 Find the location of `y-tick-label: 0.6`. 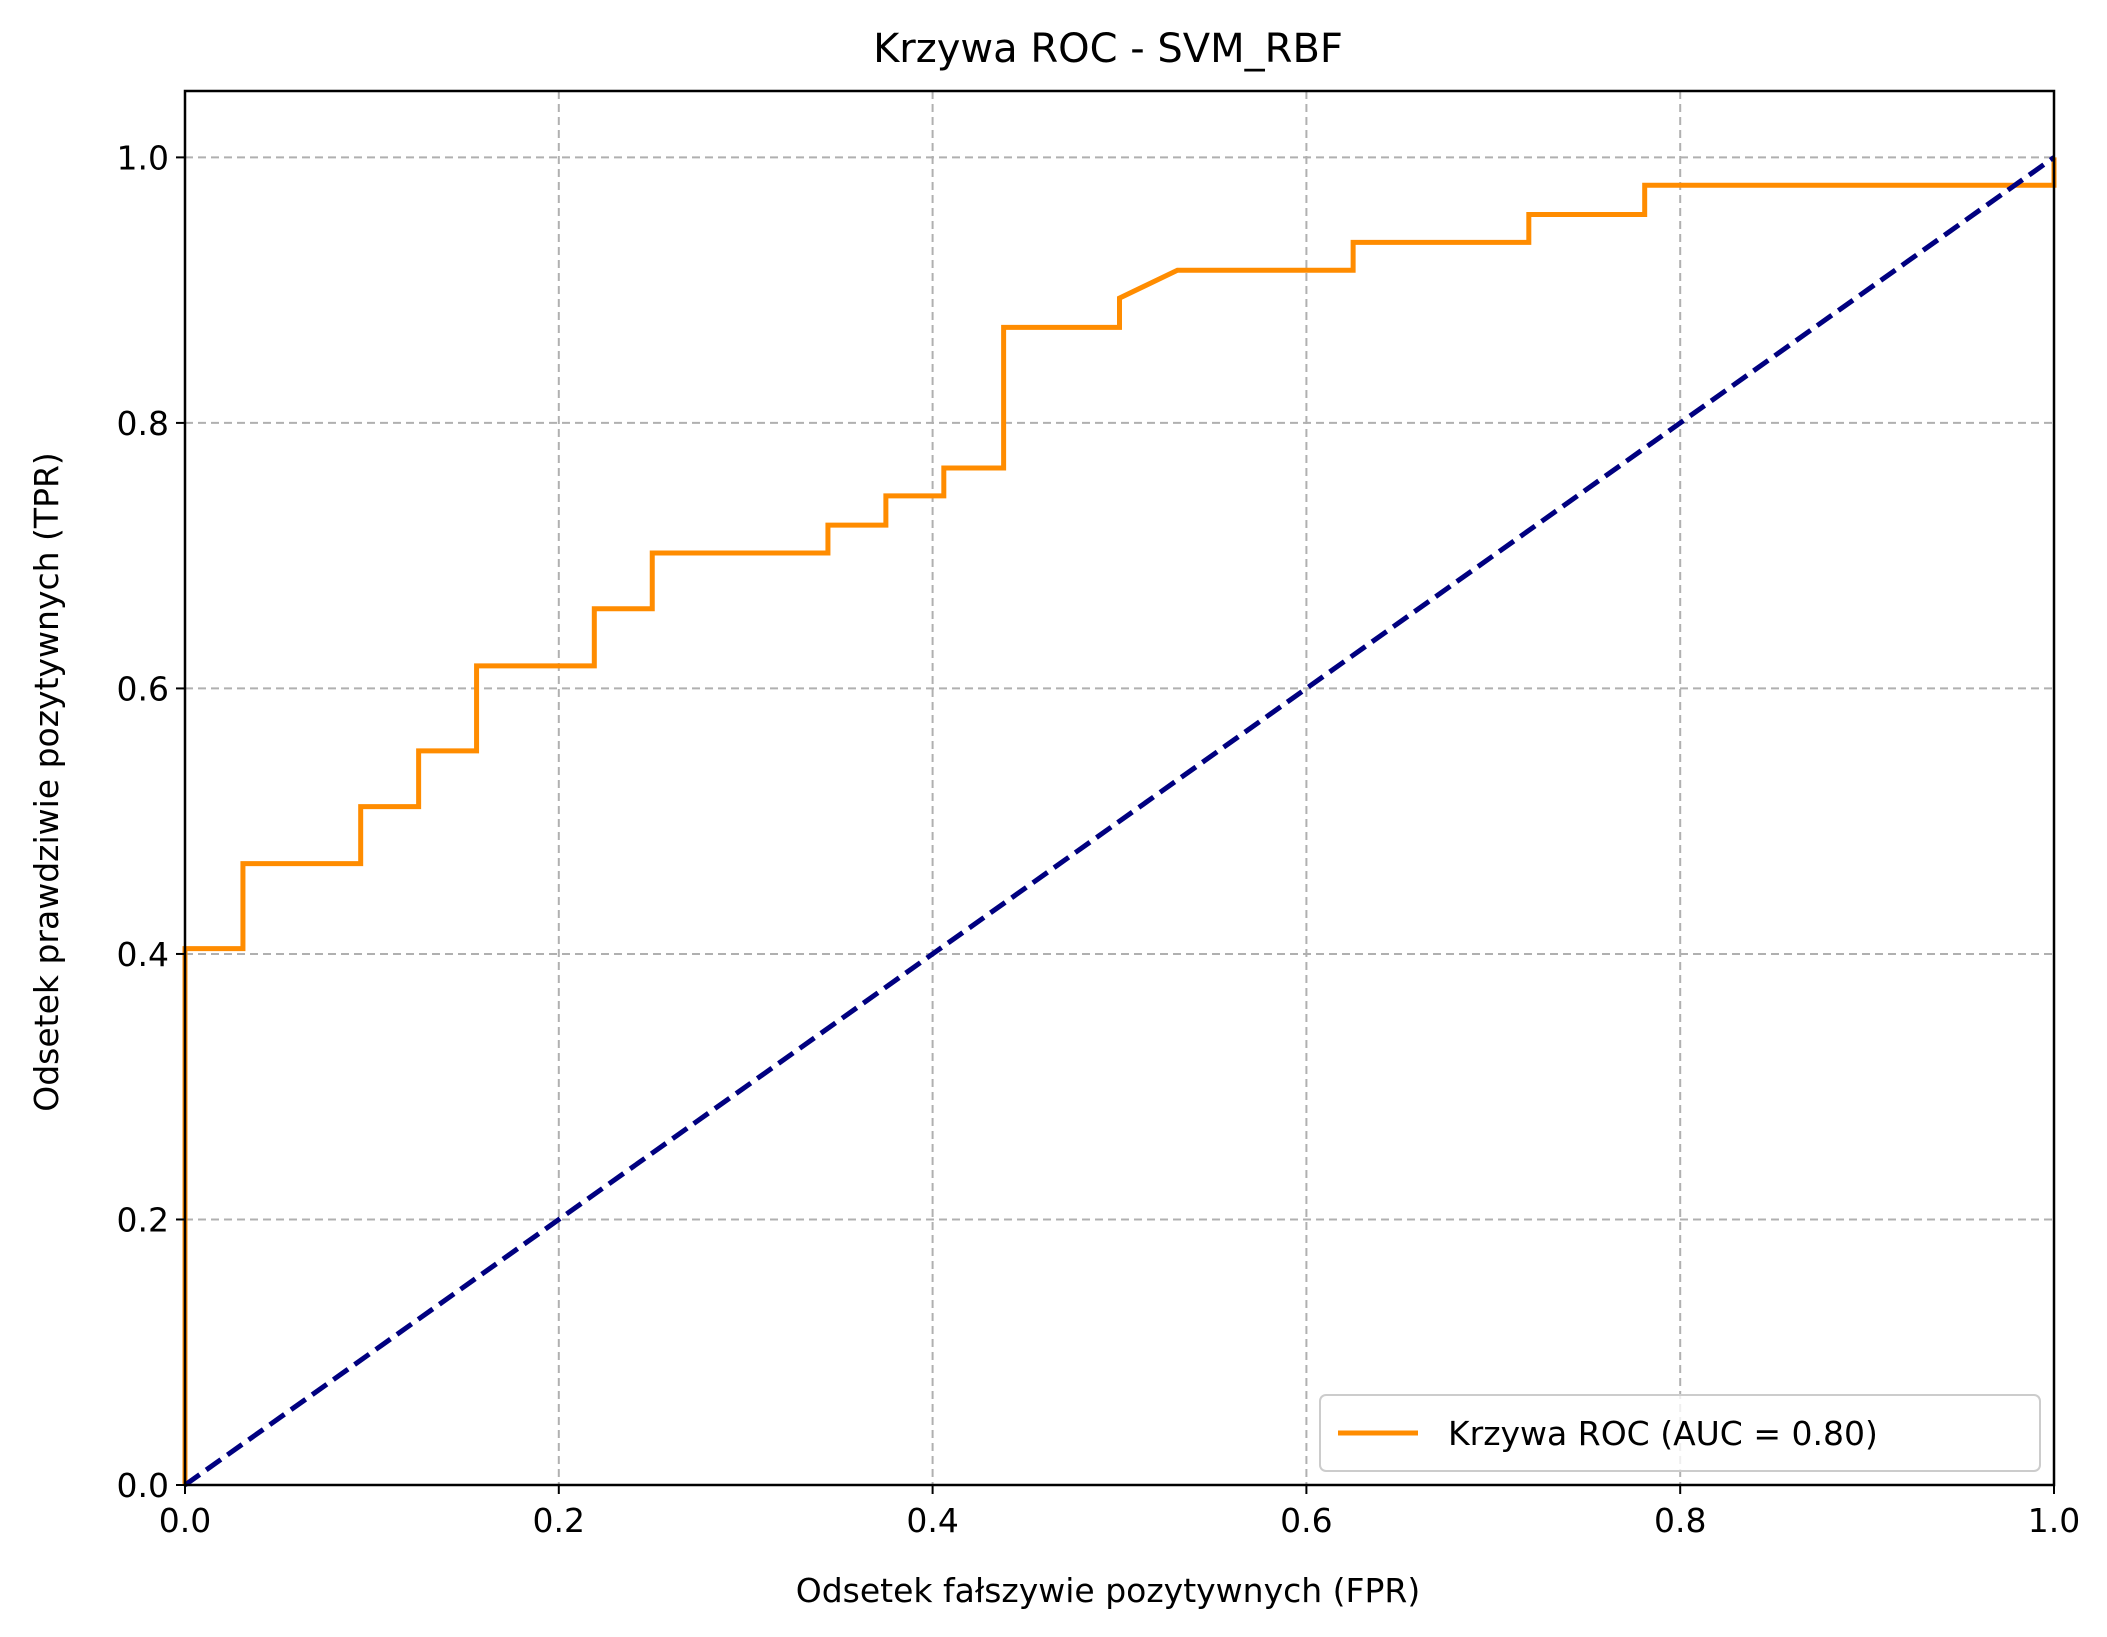

y-tick-label: 0.6 is located at coordinates (143, 688).